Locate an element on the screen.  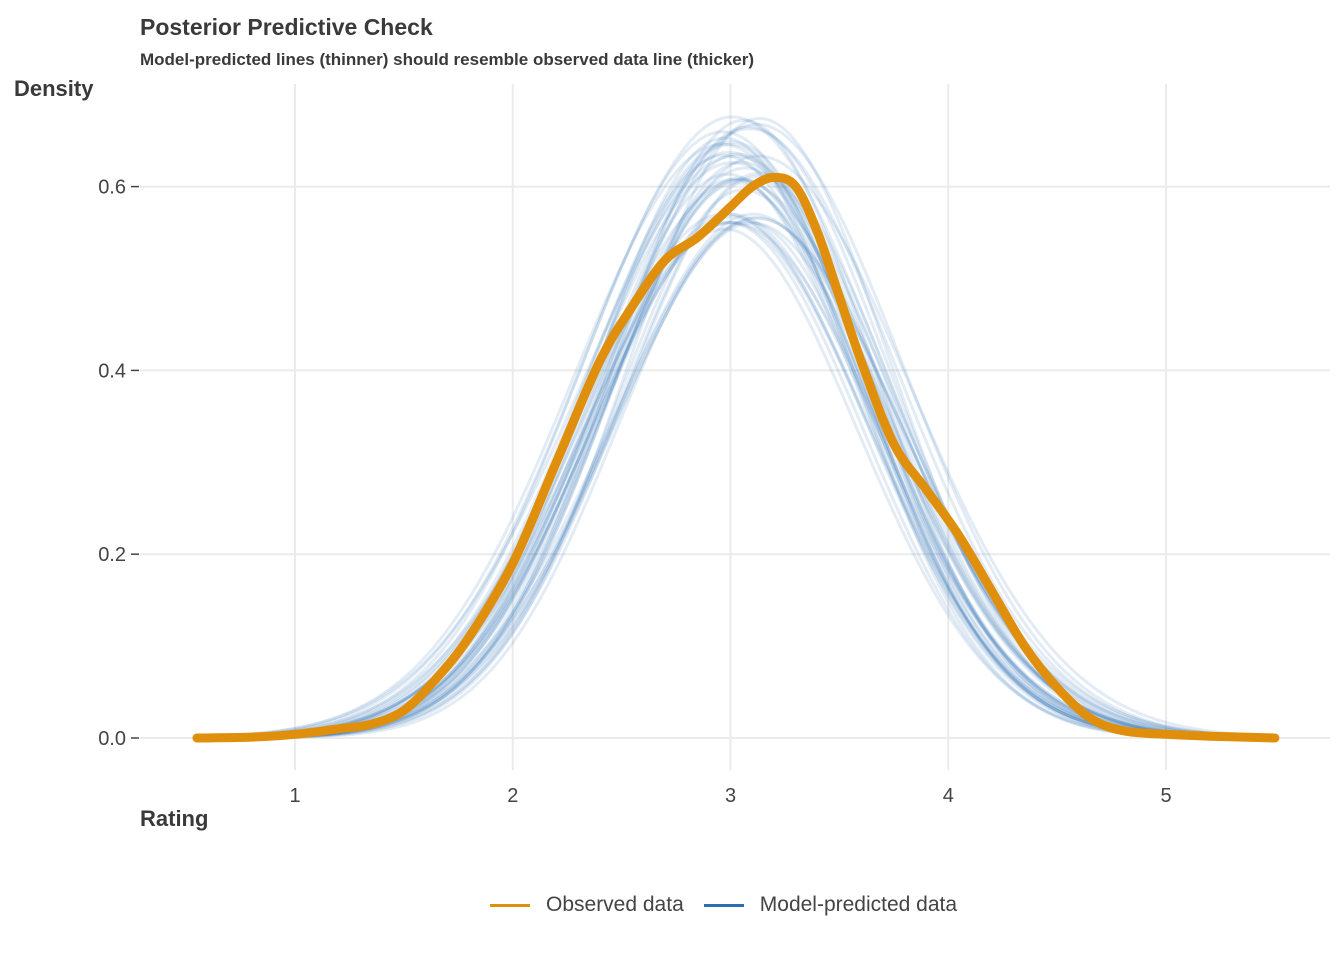
legend-swatch-predicted is located at coordinates (723, 905).